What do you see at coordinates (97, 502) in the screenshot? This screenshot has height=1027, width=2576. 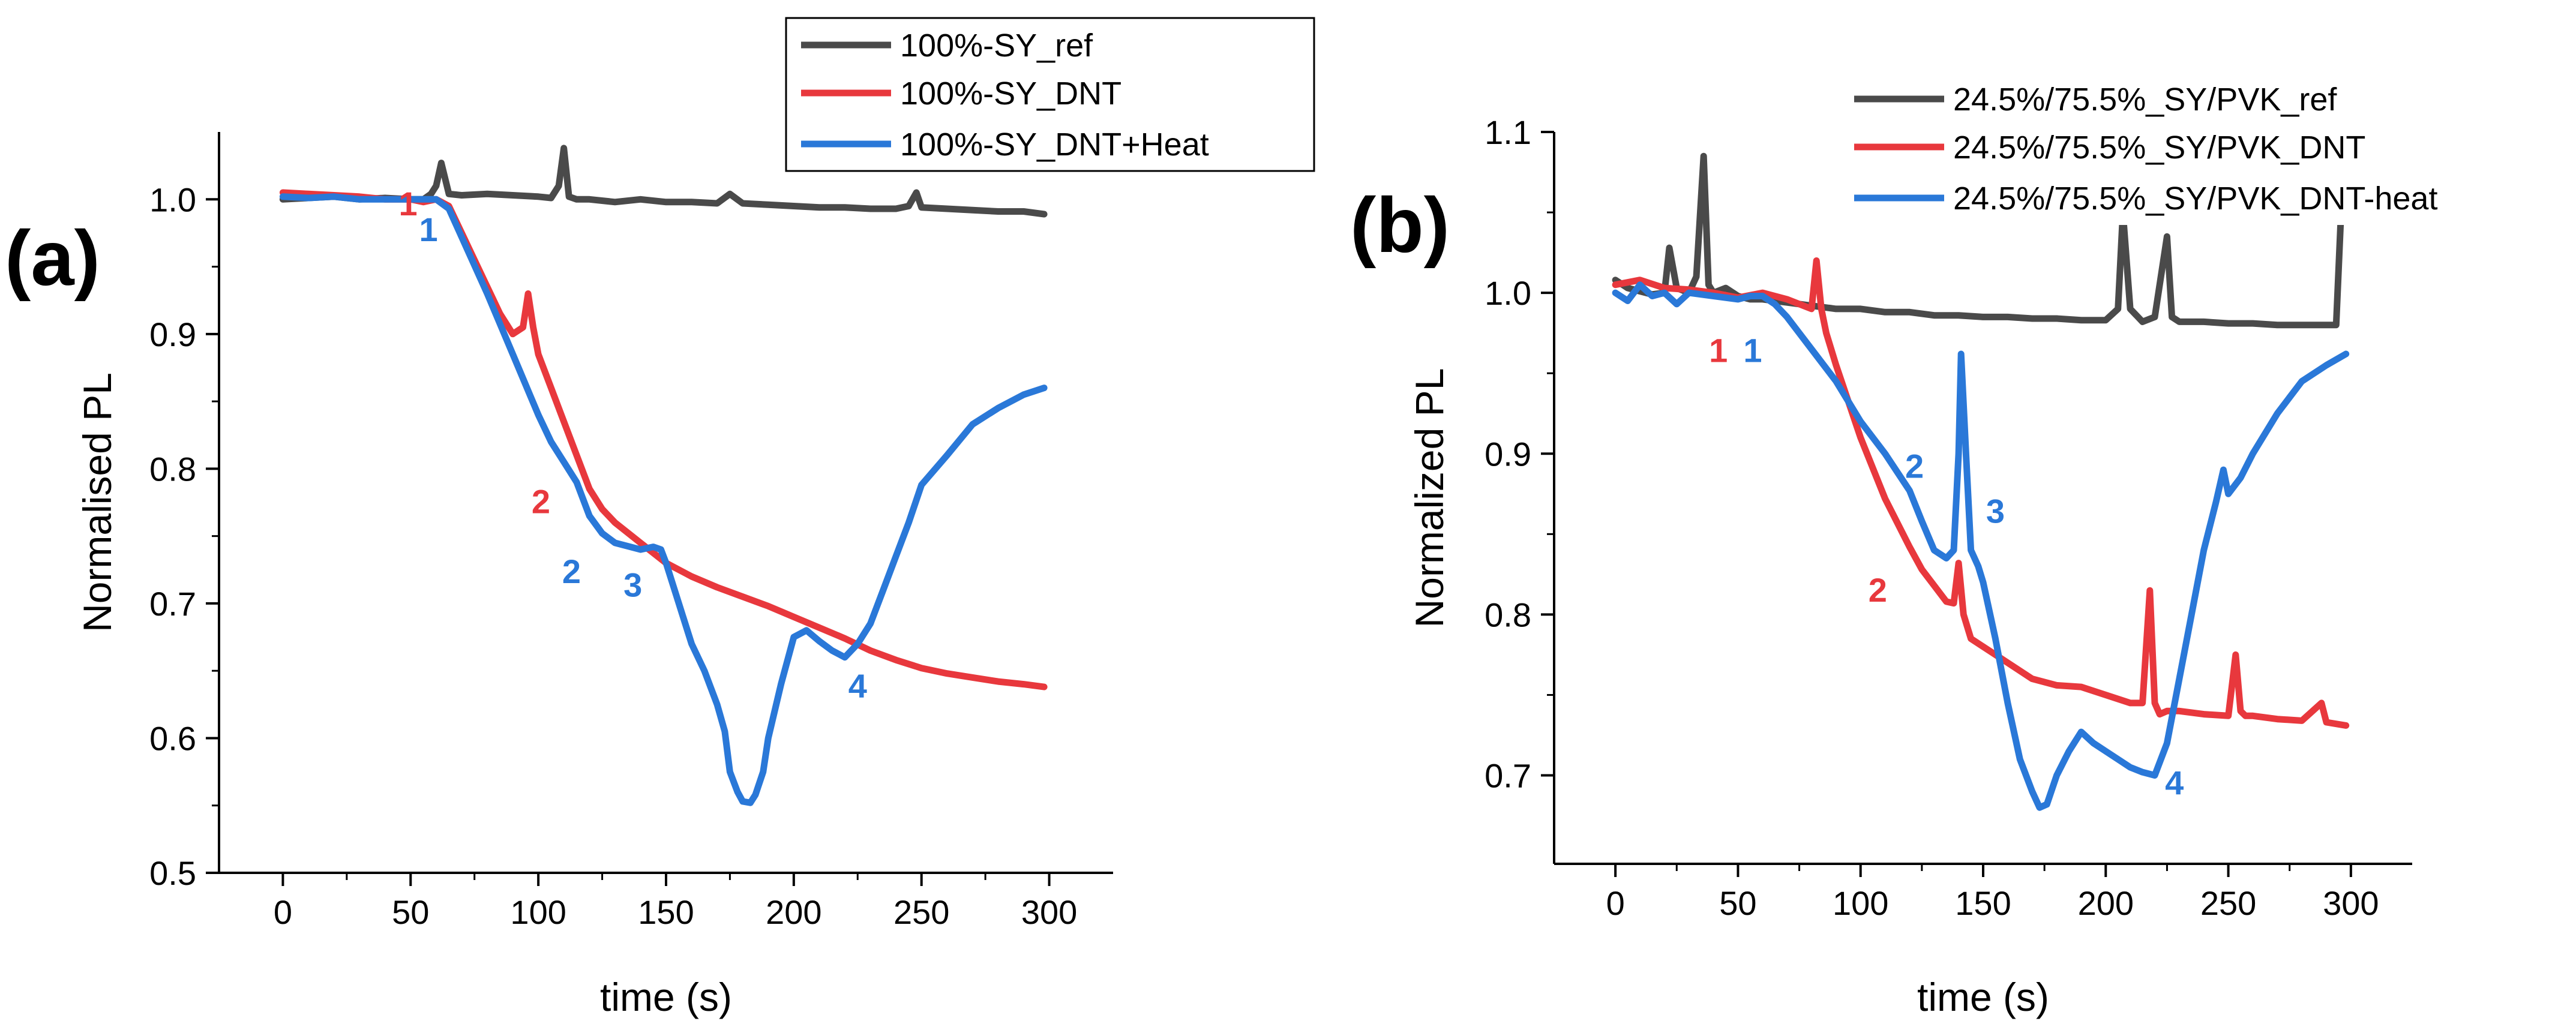 I see `y-axis-label: Normalised PL` at bounding box center [97, 502].